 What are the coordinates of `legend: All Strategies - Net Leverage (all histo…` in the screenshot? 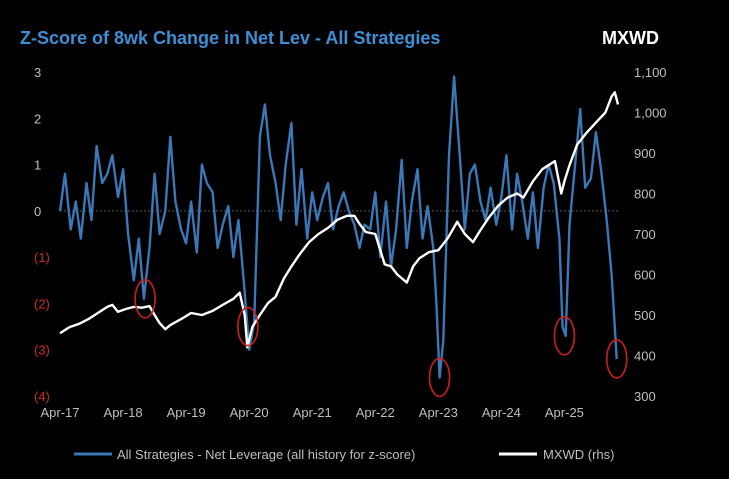 It's located at (344, 454).